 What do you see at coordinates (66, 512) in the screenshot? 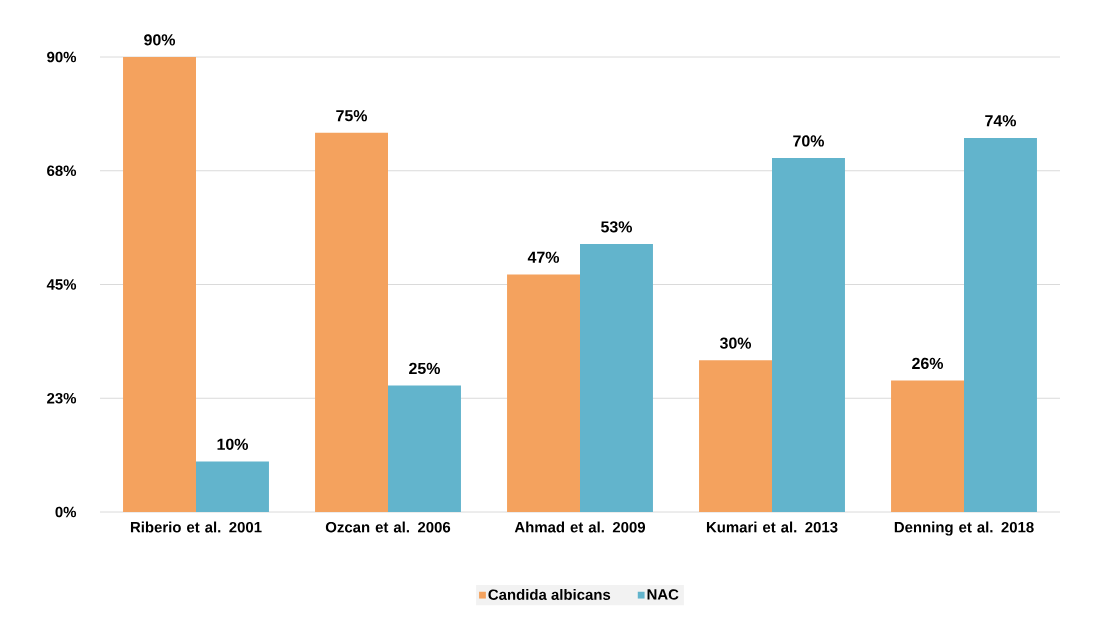
I see `y-tick-label: 0%` at bounding box center [66, 512].